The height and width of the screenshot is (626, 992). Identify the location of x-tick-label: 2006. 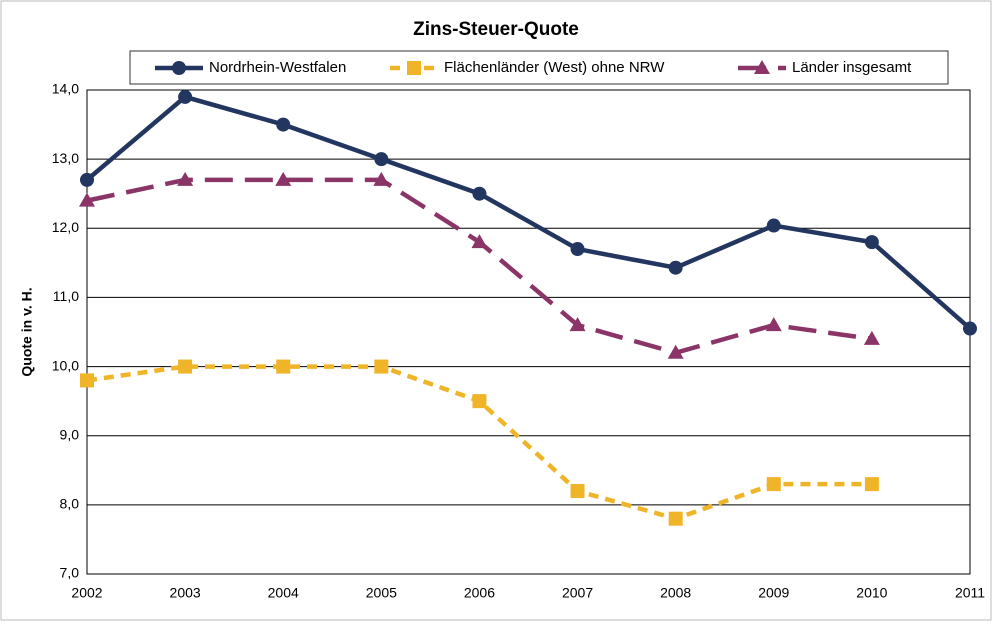
(479, 593).